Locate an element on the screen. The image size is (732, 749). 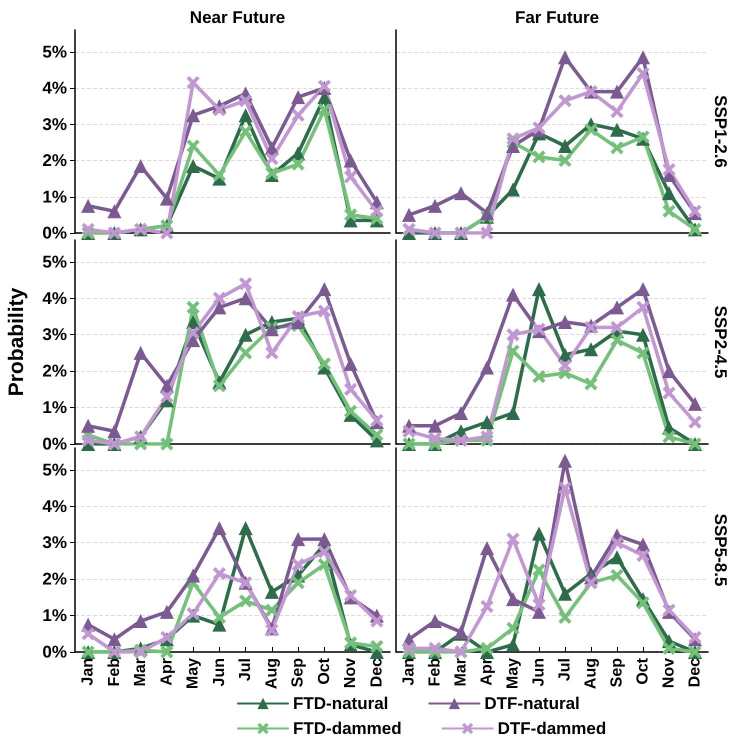
text: SSP2-4.5 is located at coordinates (720, 342).